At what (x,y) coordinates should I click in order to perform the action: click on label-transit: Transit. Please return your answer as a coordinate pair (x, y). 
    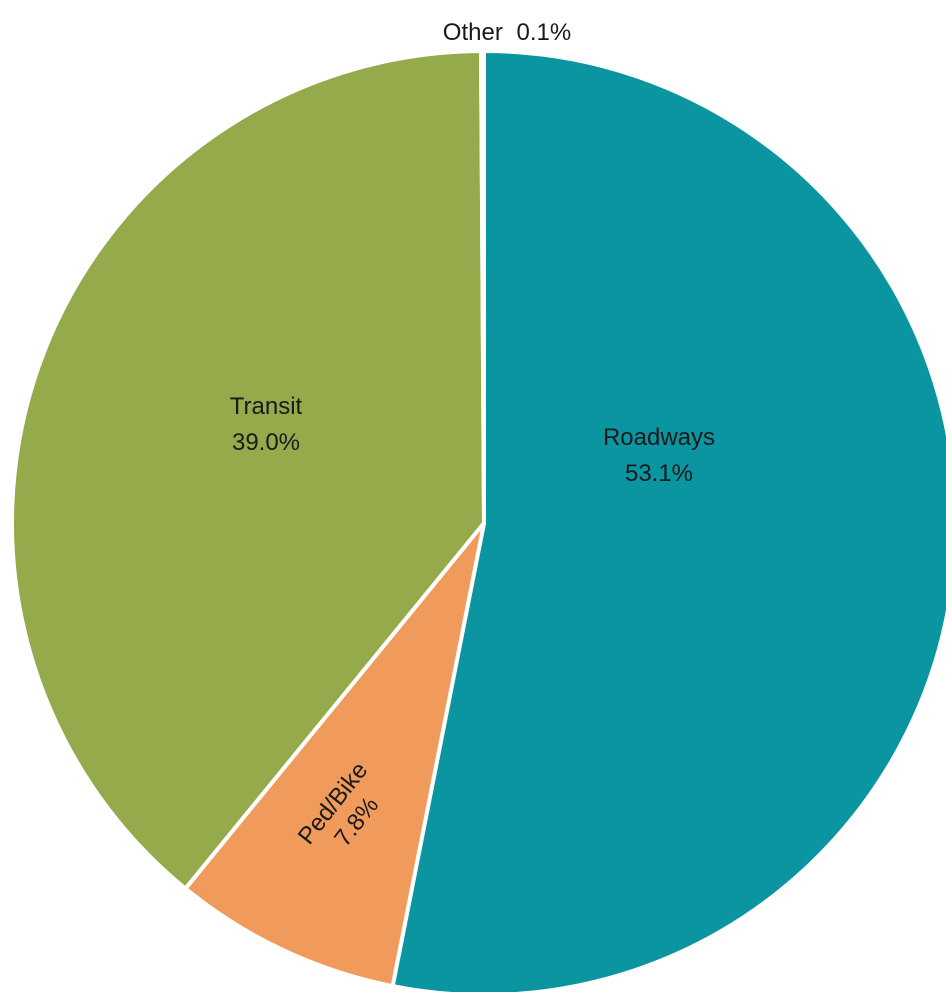
    Looking at the image, I should click on (266, 406).